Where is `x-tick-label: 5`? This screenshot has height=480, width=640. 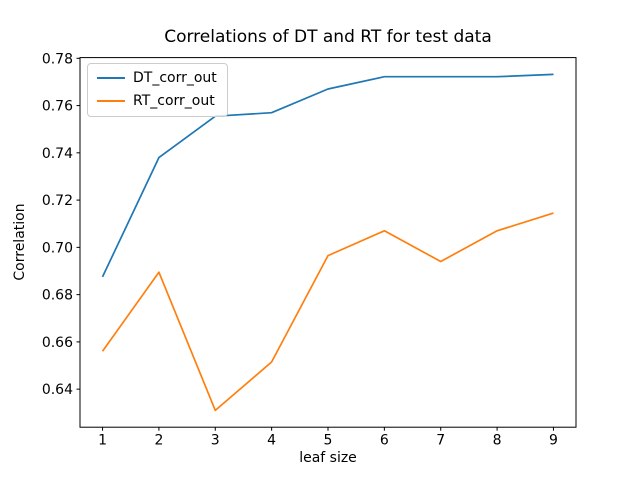
x-tick-label: 5 is located at coordinates (328, 441).